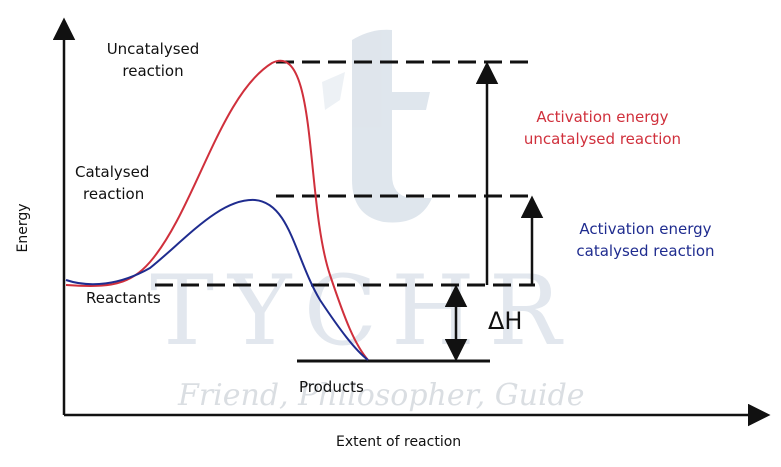 The width and height of the screenshot is (781, 467). What do you see at coordinates (153, 60) in the screenshot?
I see `uncatalysed-reaction-label: Uncatalysed reaction` at bounding box center [153, 60].